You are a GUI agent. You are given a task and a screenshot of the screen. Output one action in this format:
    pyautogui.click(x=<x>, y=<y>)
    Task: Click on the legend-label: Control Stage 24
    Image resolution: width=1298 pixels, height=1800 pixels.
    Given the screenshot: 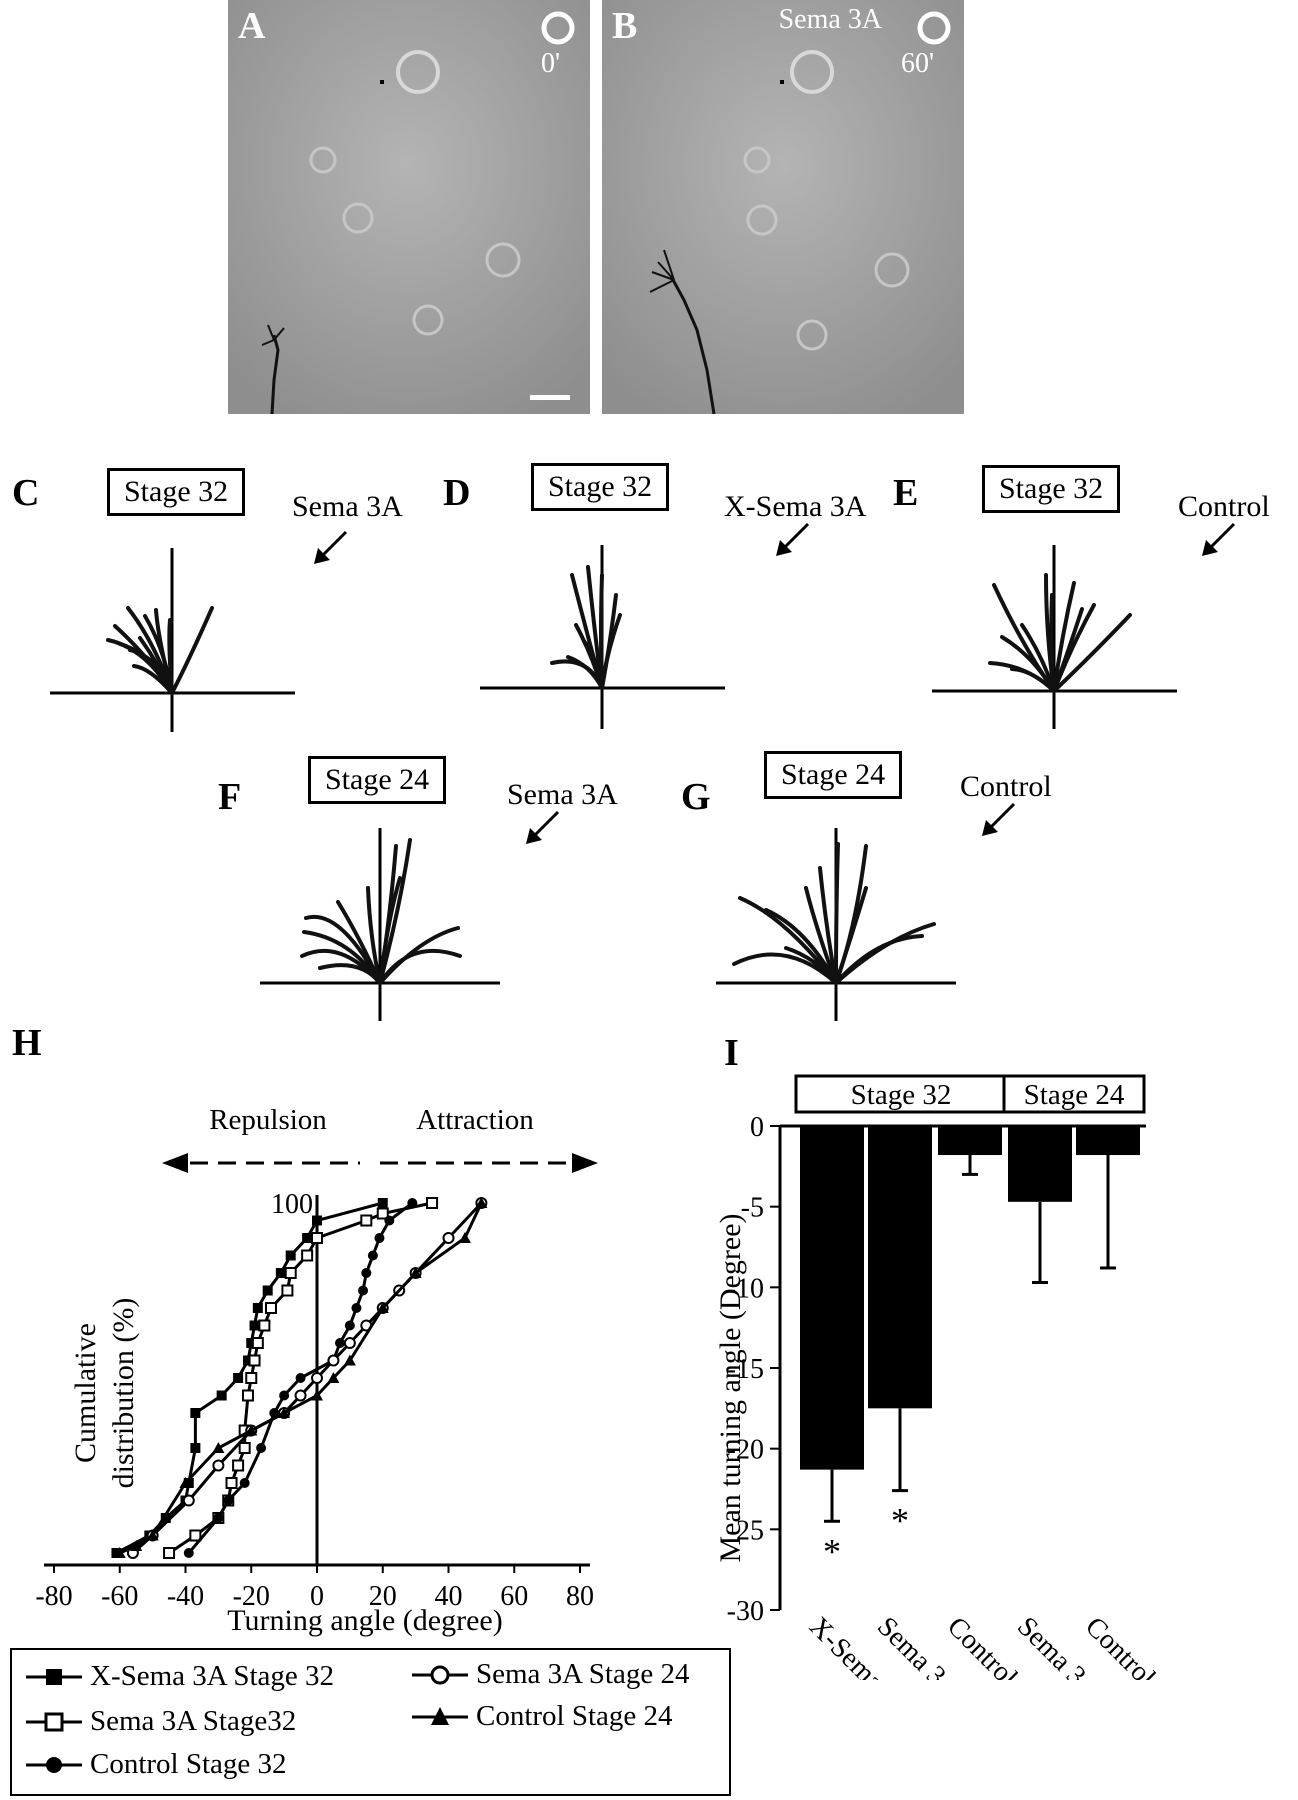 What is the action you would take?
    pyautogui.click(x=574, y=1716)
    